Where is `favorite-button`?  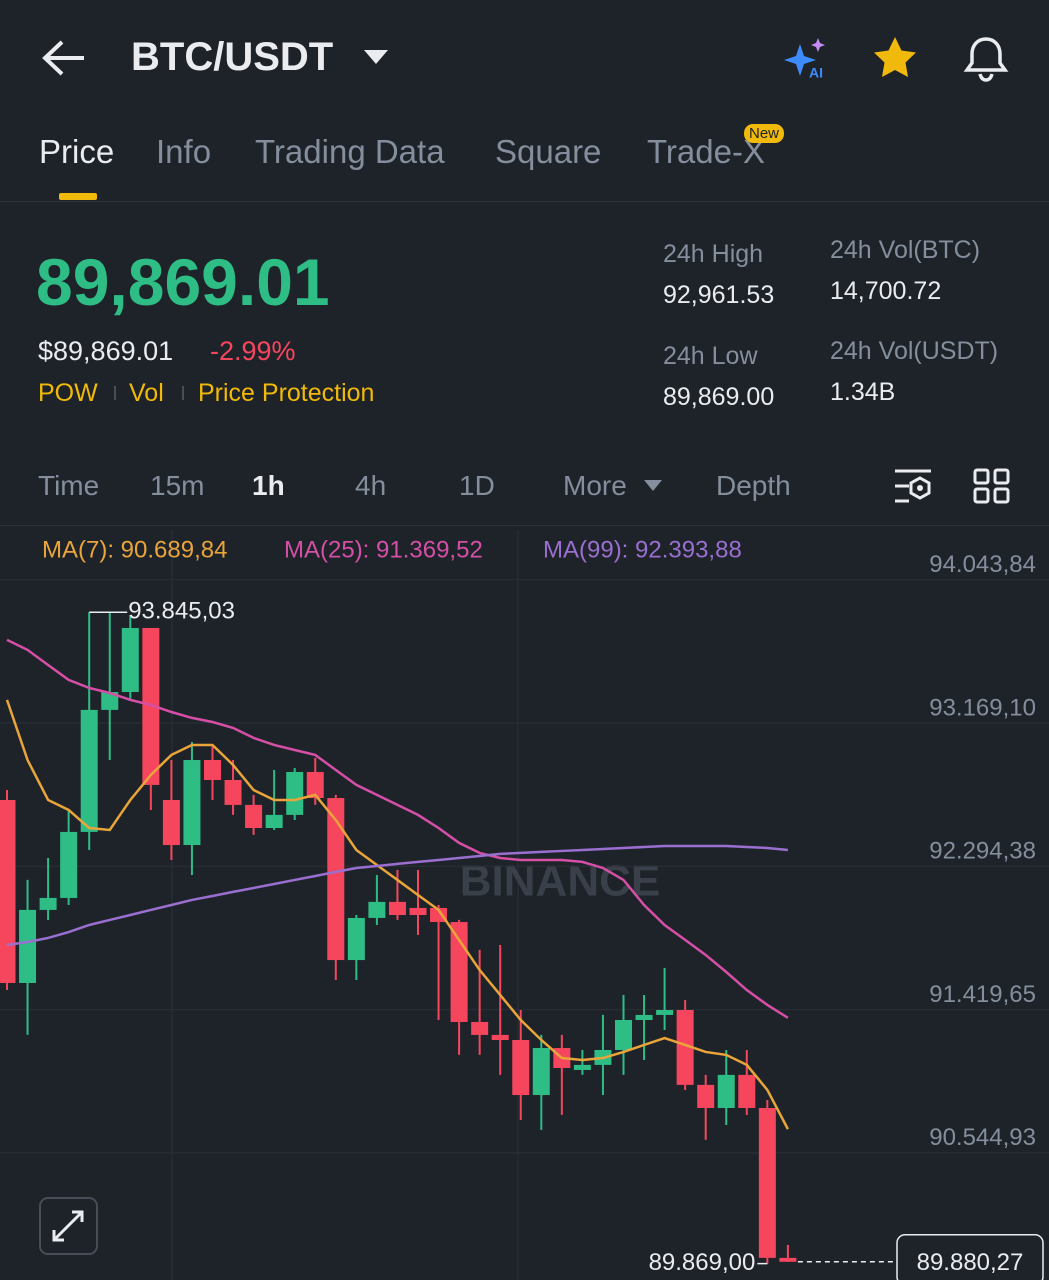 favorite-button is located at coordinates (895, 58).